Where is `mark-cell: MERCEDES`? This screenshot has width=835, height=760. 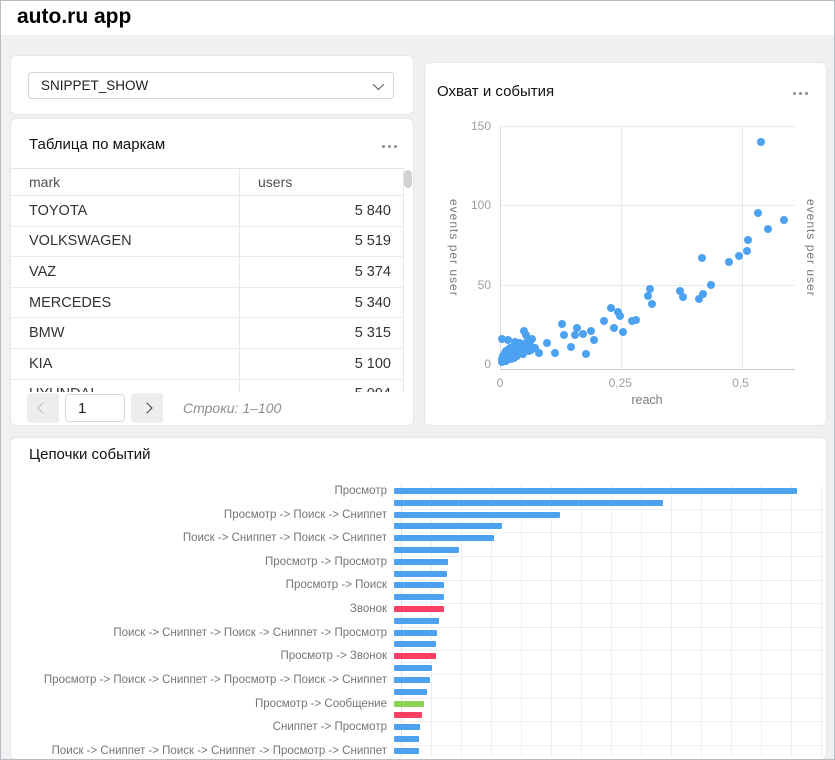 mark-cell: MERCEDES is located at coordinates (125, 303).